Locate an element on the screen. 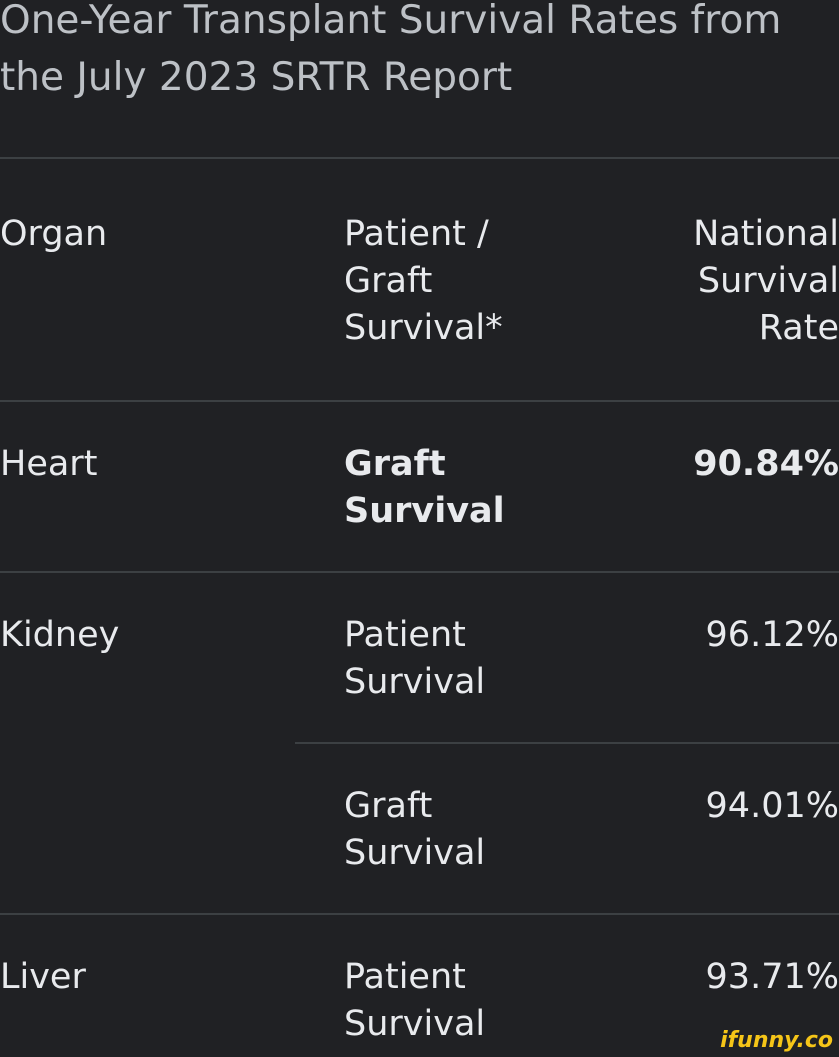 This screenshot has width=839, height=1057. rate: 93.71% is located at coordinates (772, 977).